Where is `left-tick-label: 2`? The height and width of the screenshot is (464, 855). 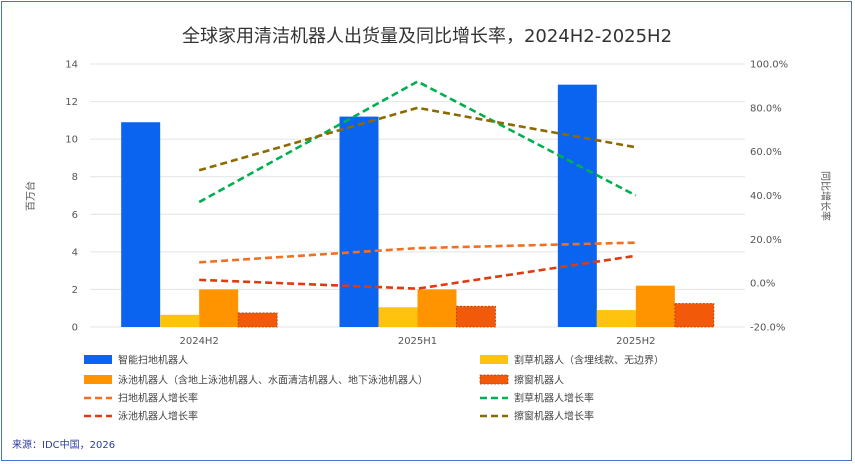 left-tick-label: 2 is located at coordinates (75, 290).